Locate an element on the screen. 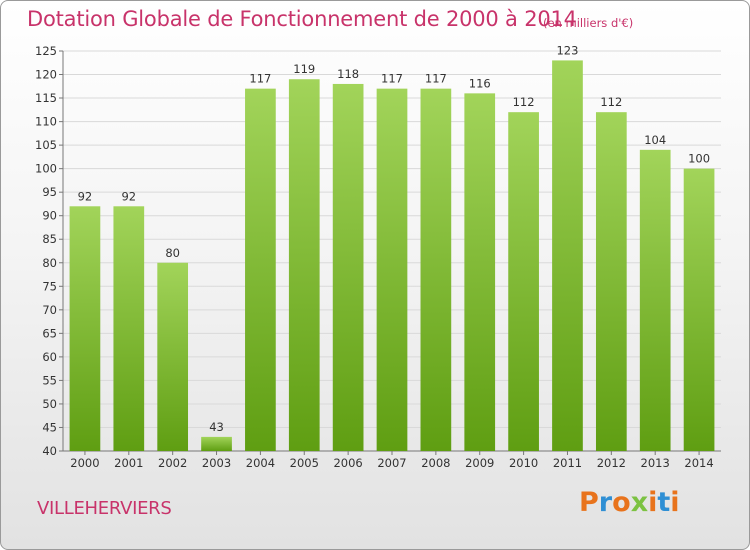  y-tick-label: 85 is located at coordinates (49, 239).